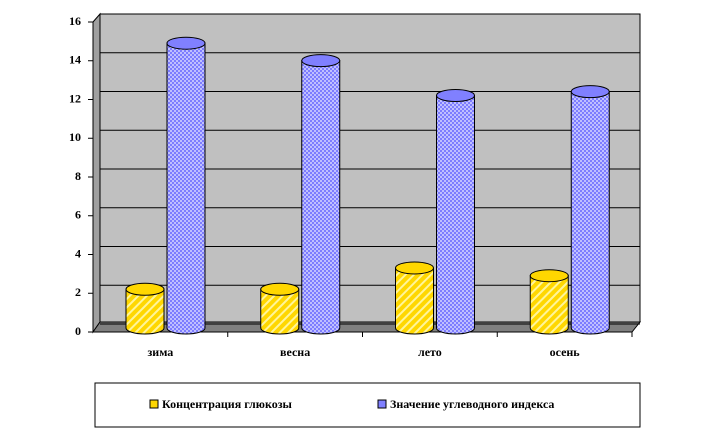  I want to click on x-tick-label: осень, so click(565, 352).